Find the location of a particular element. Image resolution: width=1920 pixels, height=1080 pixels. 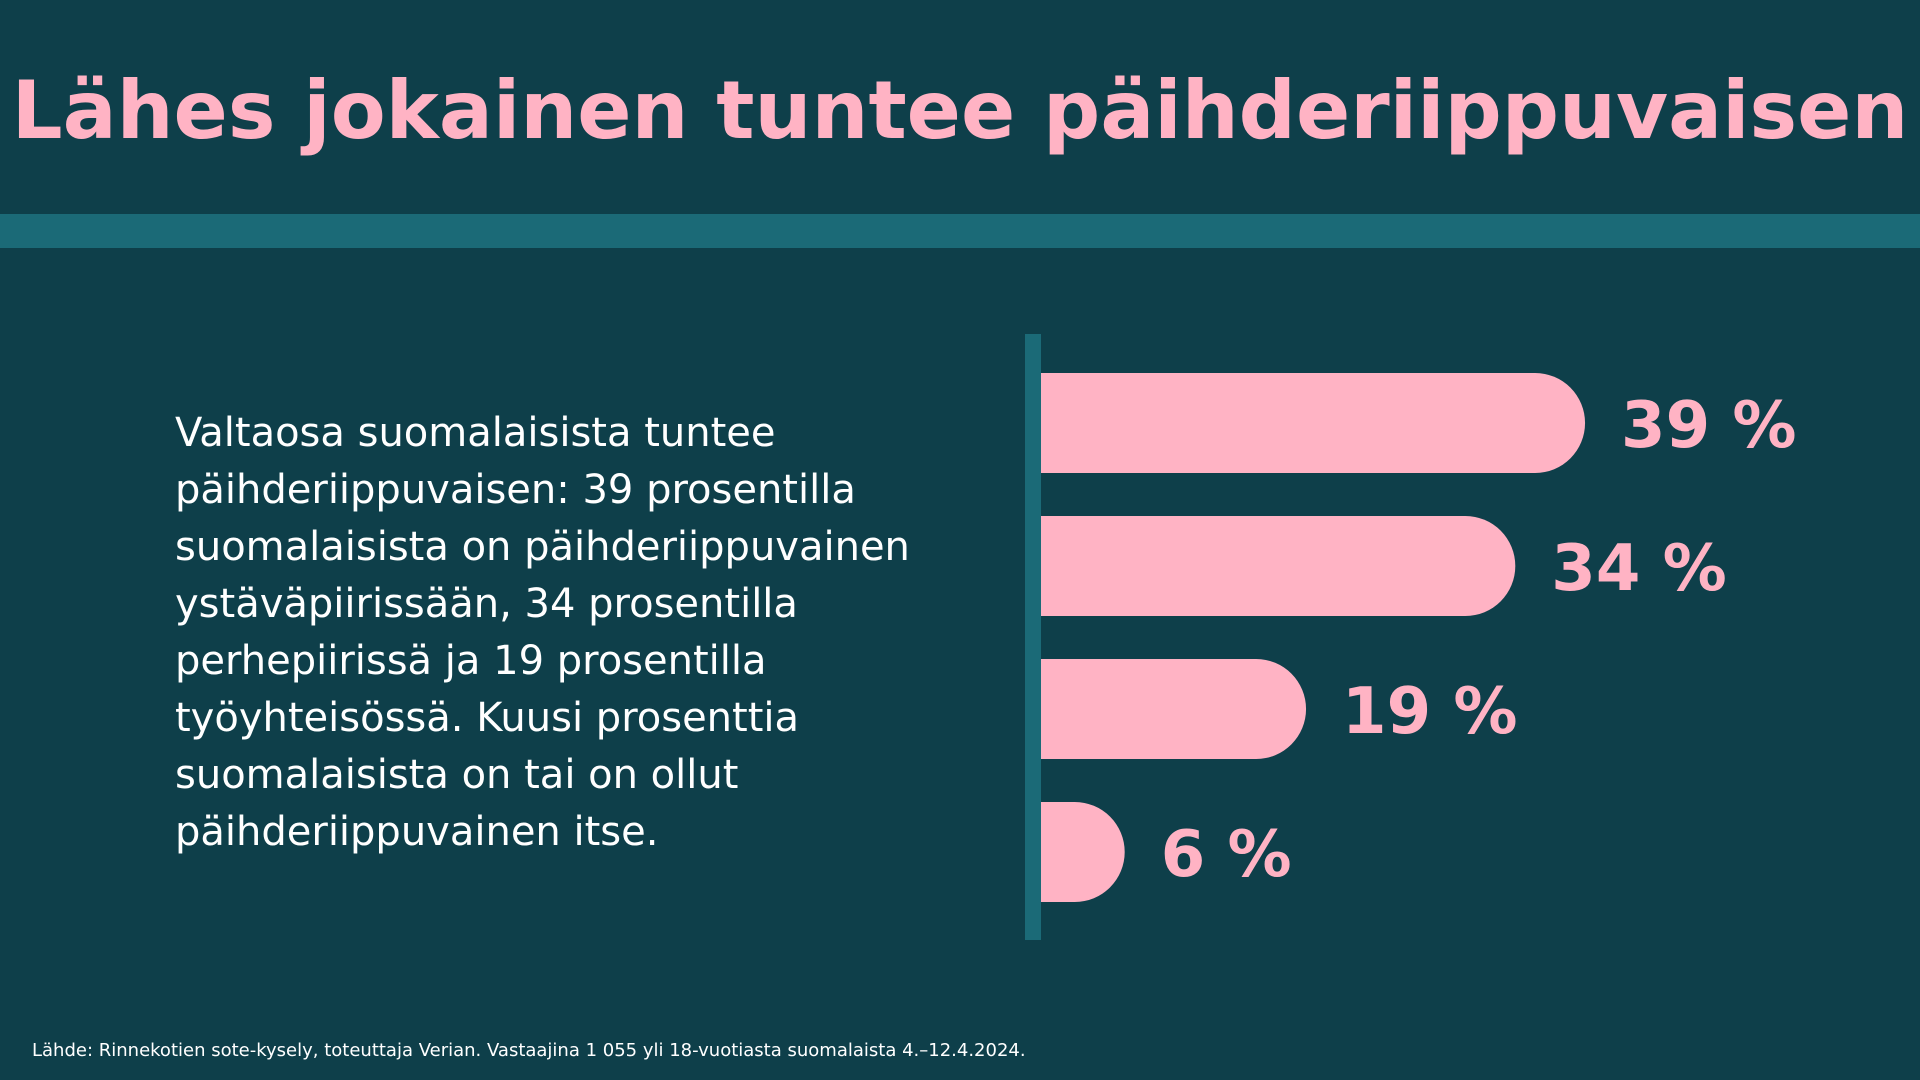

header-divider-band is located at coordinates (960, 231).